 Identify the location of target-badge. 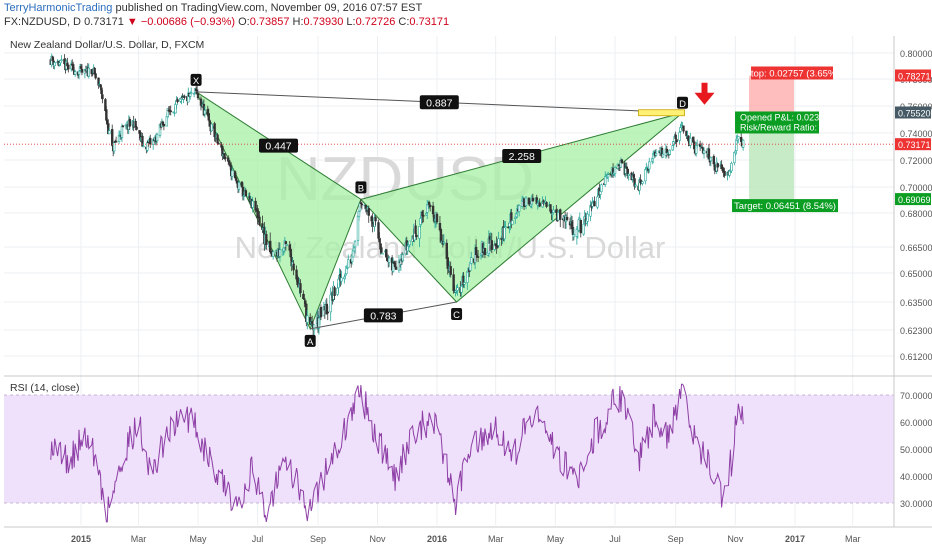
(785, 206).